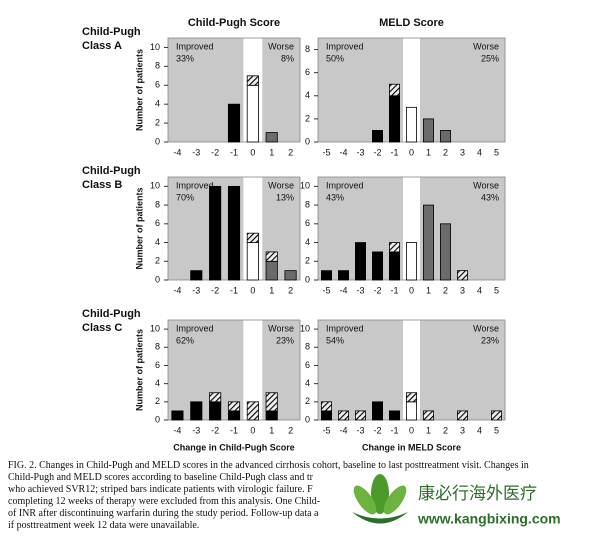  I want to click on y-tick-label: 8, so click(157, 347).